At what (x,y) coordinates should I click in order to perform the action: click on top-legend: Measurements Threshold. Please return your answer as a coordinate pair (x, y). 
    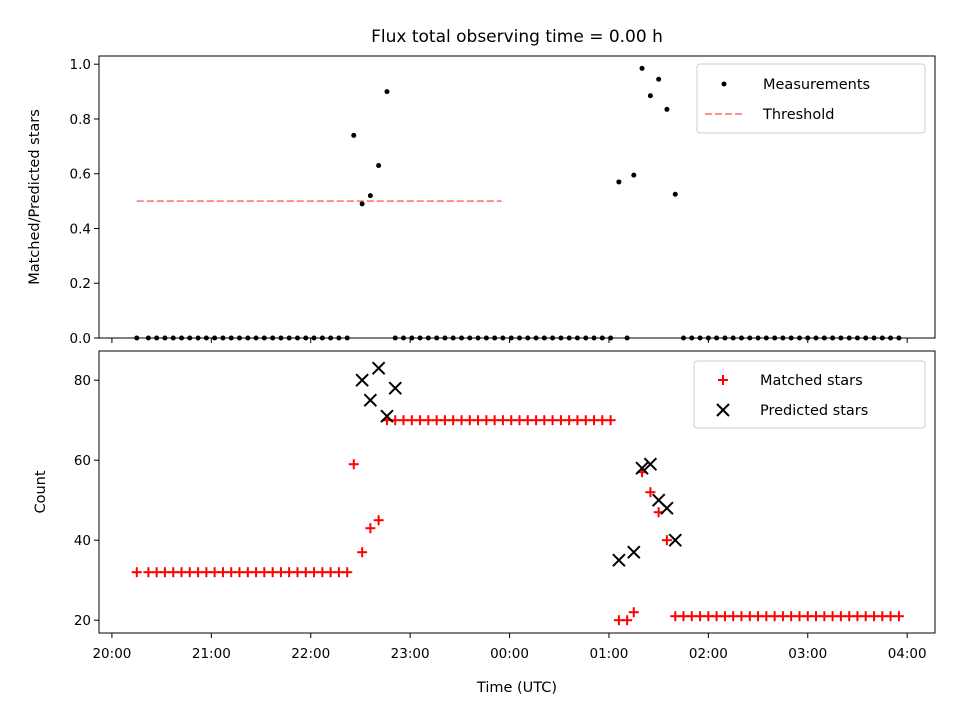
    Looking at the image, I should click on (811, 98).